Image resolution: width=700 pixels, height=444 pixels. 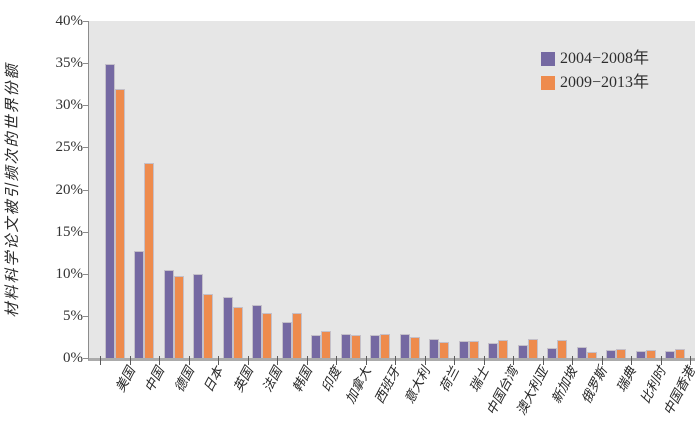 I want to click on bar-2004−2008年-日本, so click(x=198, y=315).